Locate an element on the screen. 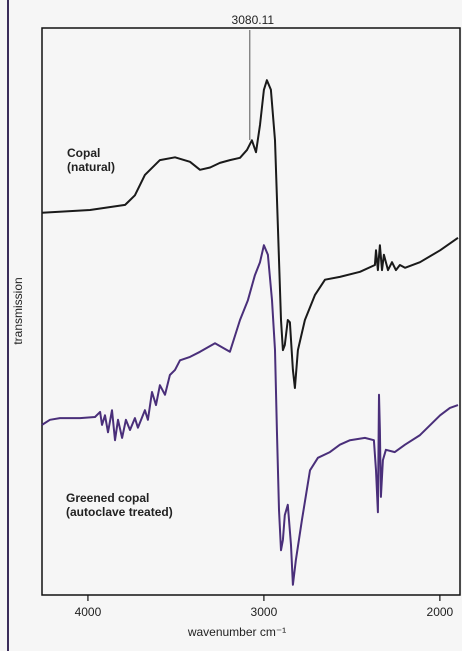 The image size is (462, 651). series-label: (autoclave treated) is located at coordinates (119, 512).